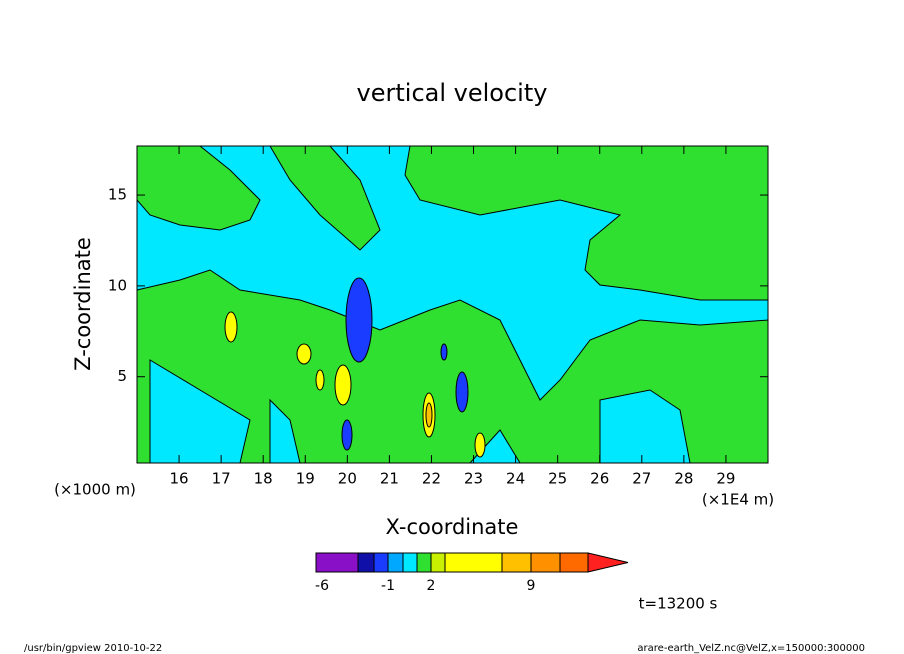 The height and width of the screenshot is (654, 904). I want to click on y-tick-label: 10, so click(117, 285).